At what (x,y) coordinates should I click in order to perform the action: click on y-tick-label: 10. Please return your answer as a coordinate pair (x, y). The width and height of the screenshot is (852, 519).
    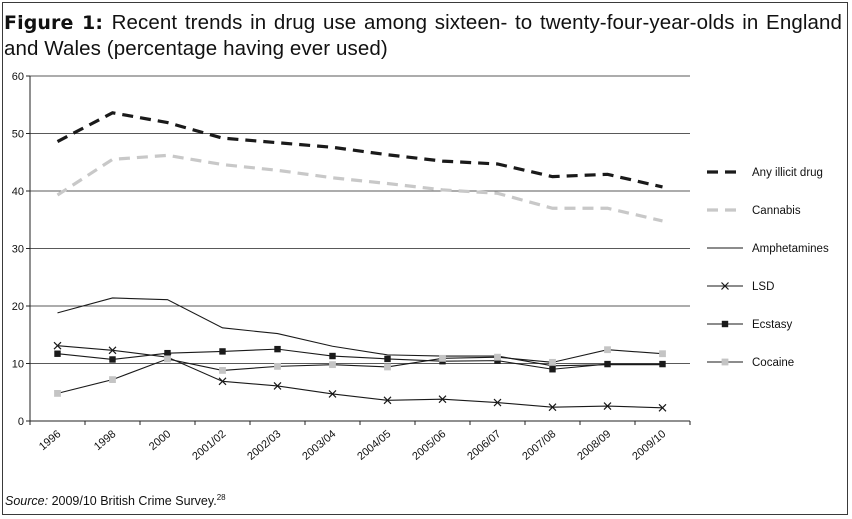
    Looking at the image, I should click on (18, 365).